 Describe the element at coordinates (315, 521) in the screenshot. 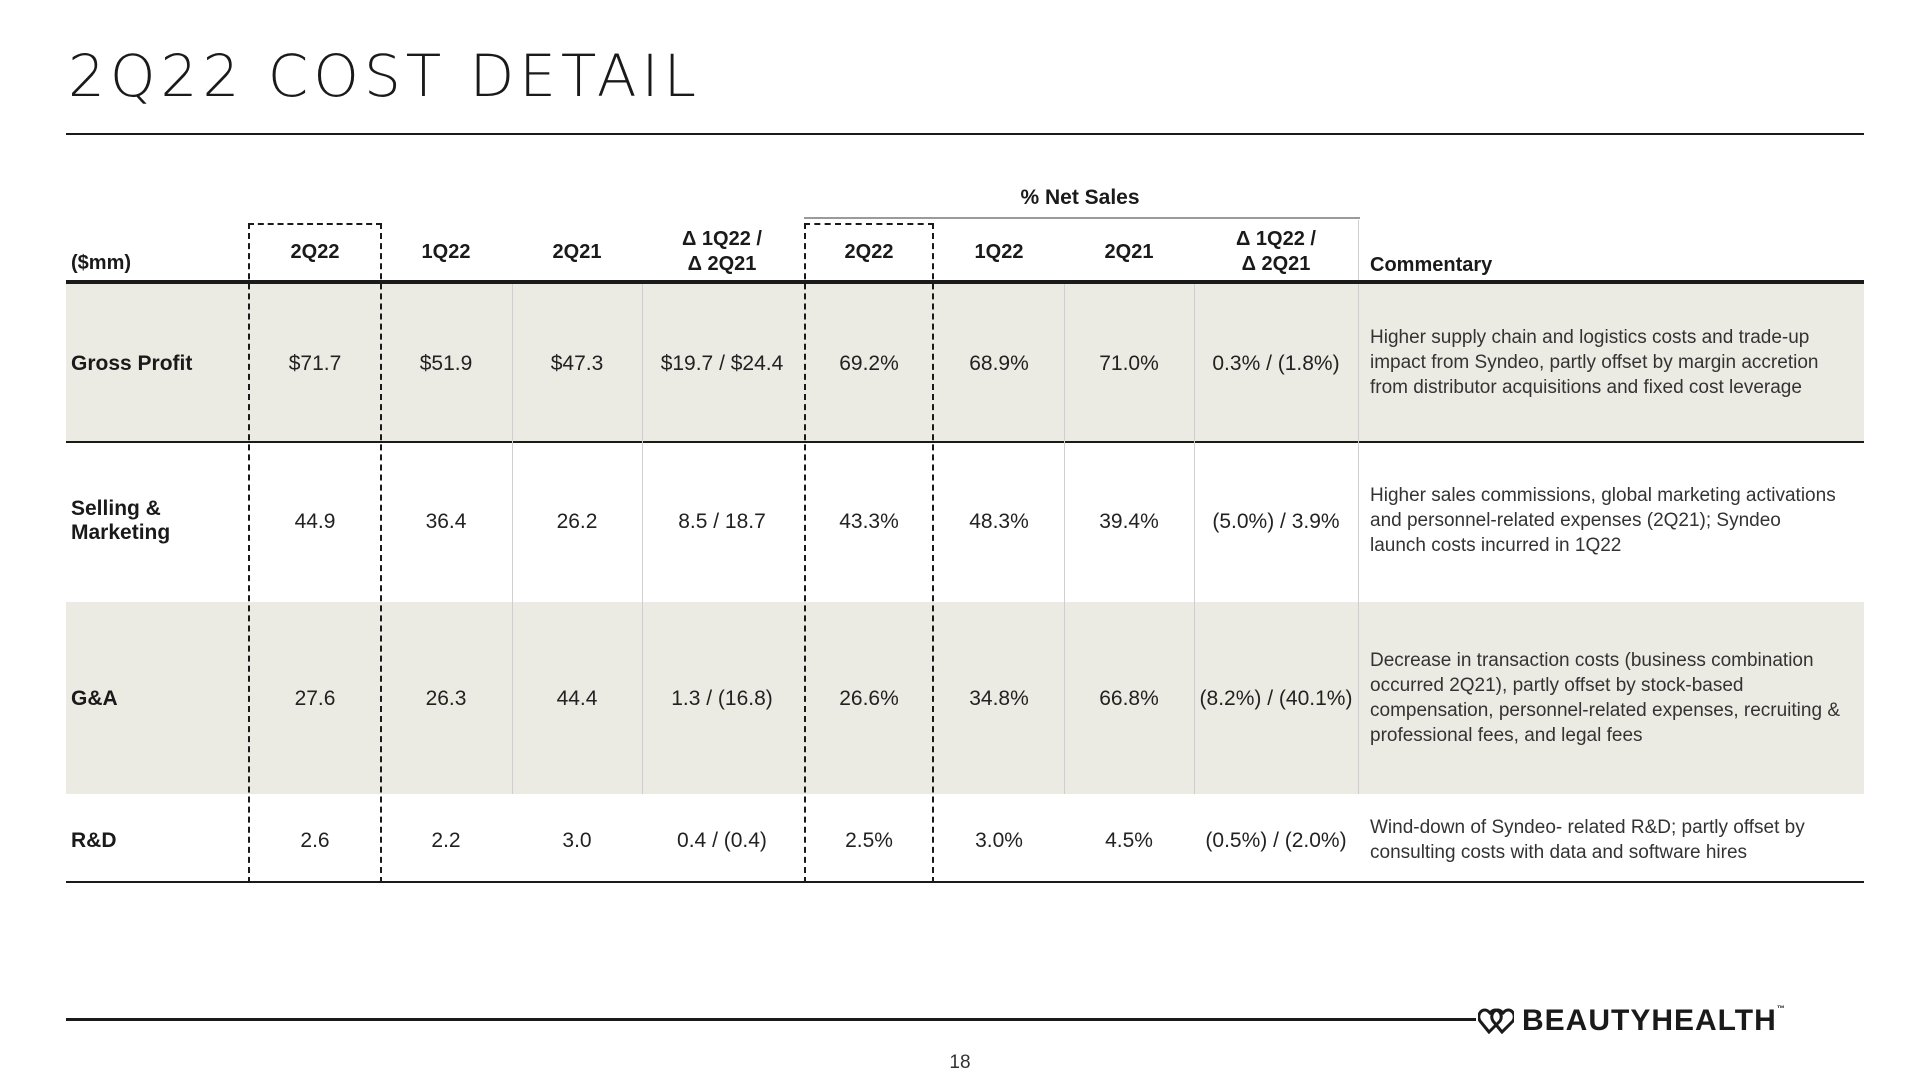

I see `cell-selling-marketing-2q22: 44.9` at that location.